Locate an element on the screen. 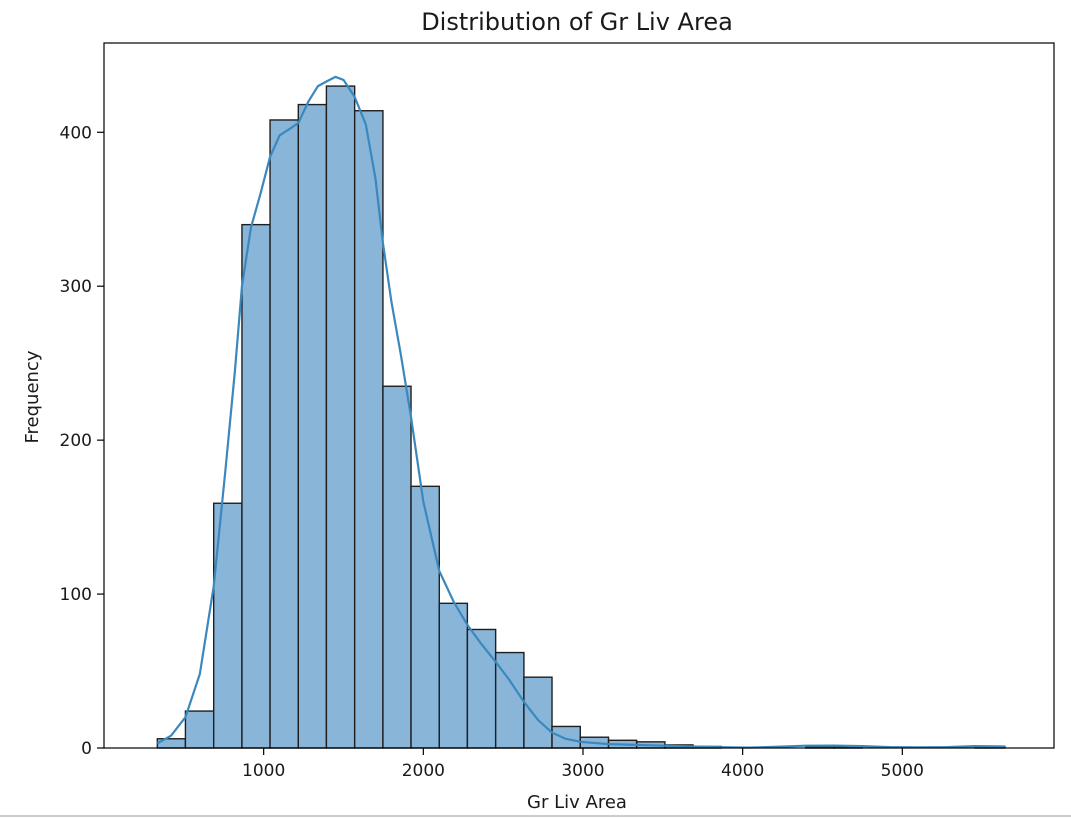 The width and height of the screenshot is (1071, 819). x-tick-label-3: 4000 is located at coordinates (742, 771).